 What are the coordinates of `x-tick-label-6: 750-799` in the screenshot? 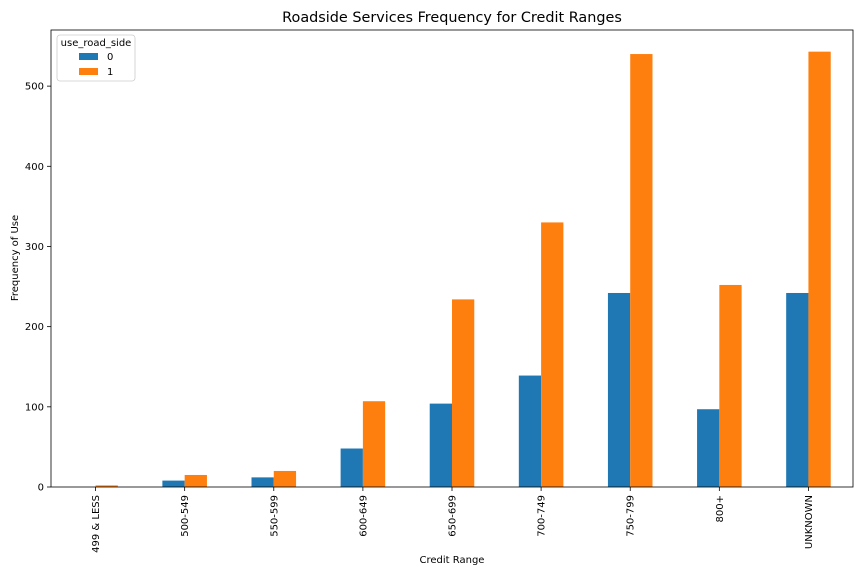 It's located at (631, 516).